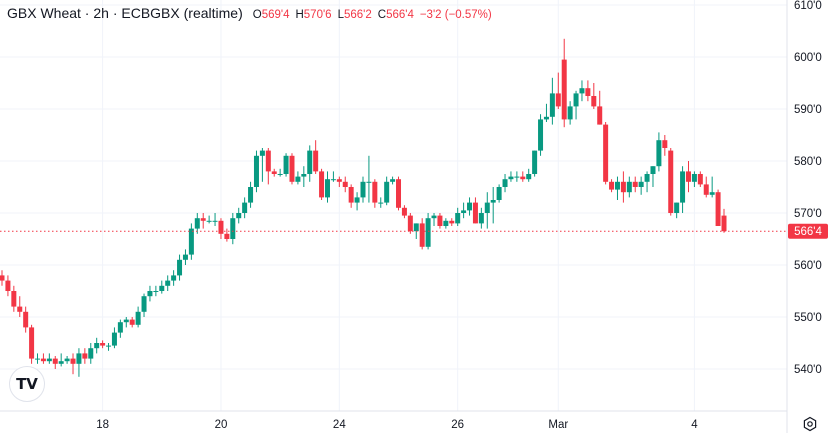  I want to click on y-tick-label: 590'0, so click(808, 110).